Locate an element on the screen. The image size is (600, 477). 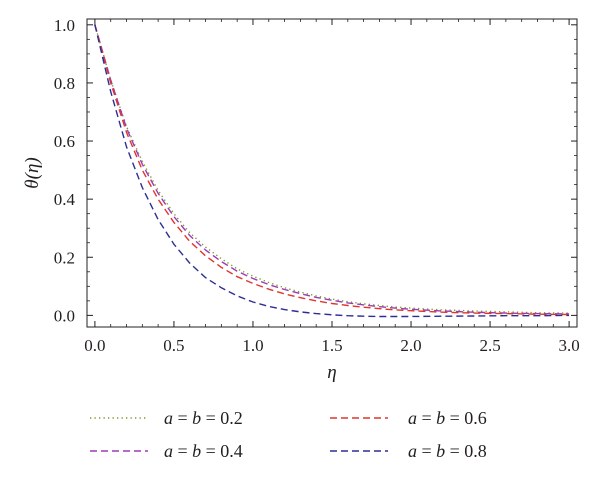
y-tick-label: 1.0 is located at coordinates (64, 25).